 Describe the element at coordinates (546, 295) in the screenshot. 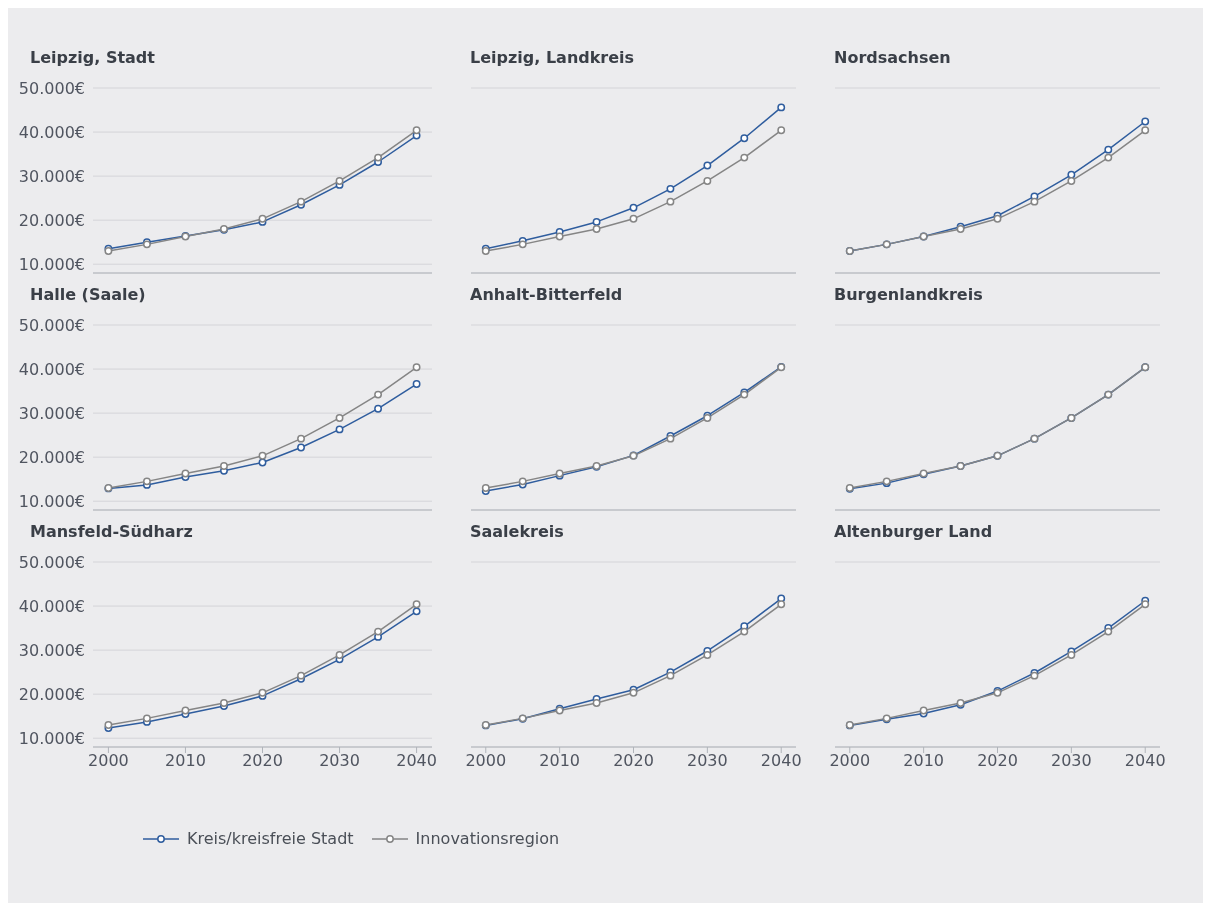

I see `chart-title: Anhalt-Bitterfeld` at that location.